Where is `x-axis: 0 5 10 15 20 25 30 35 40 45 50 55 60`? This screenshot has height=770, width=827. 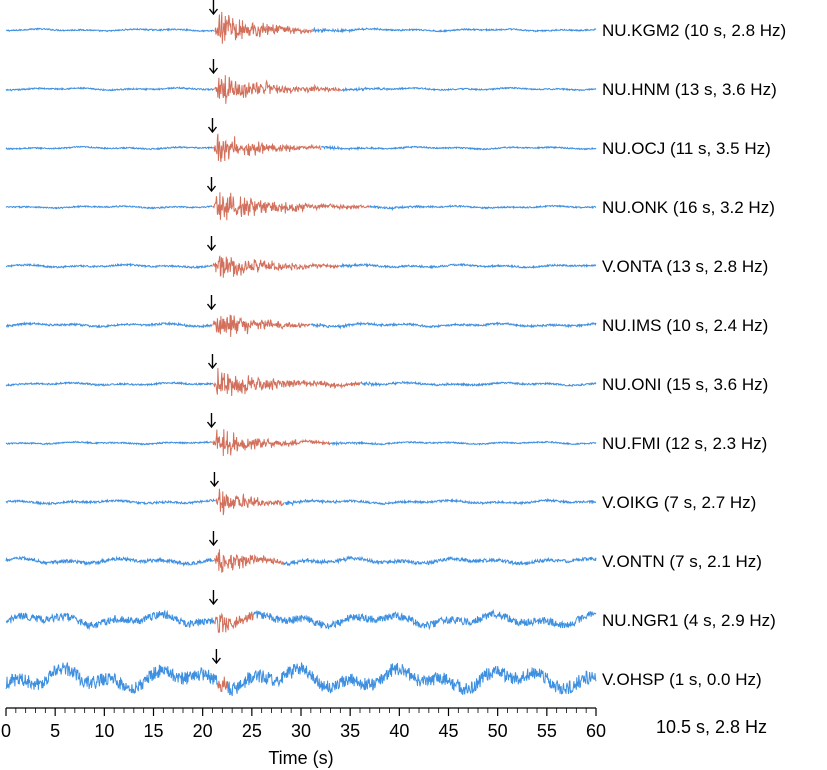
x-axis: 0 5 10 15 20 25 30 35 40 45 50 55 60 is located at coordinates (303, 724).